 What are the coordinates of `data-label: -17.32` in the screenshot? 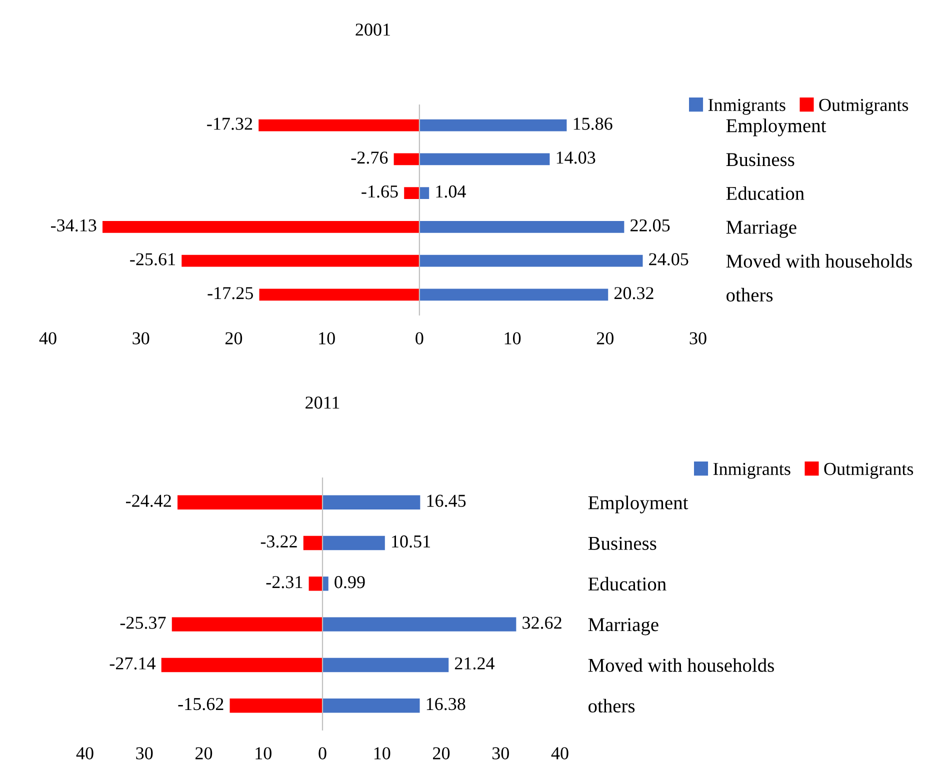 It's located at (229, 124).